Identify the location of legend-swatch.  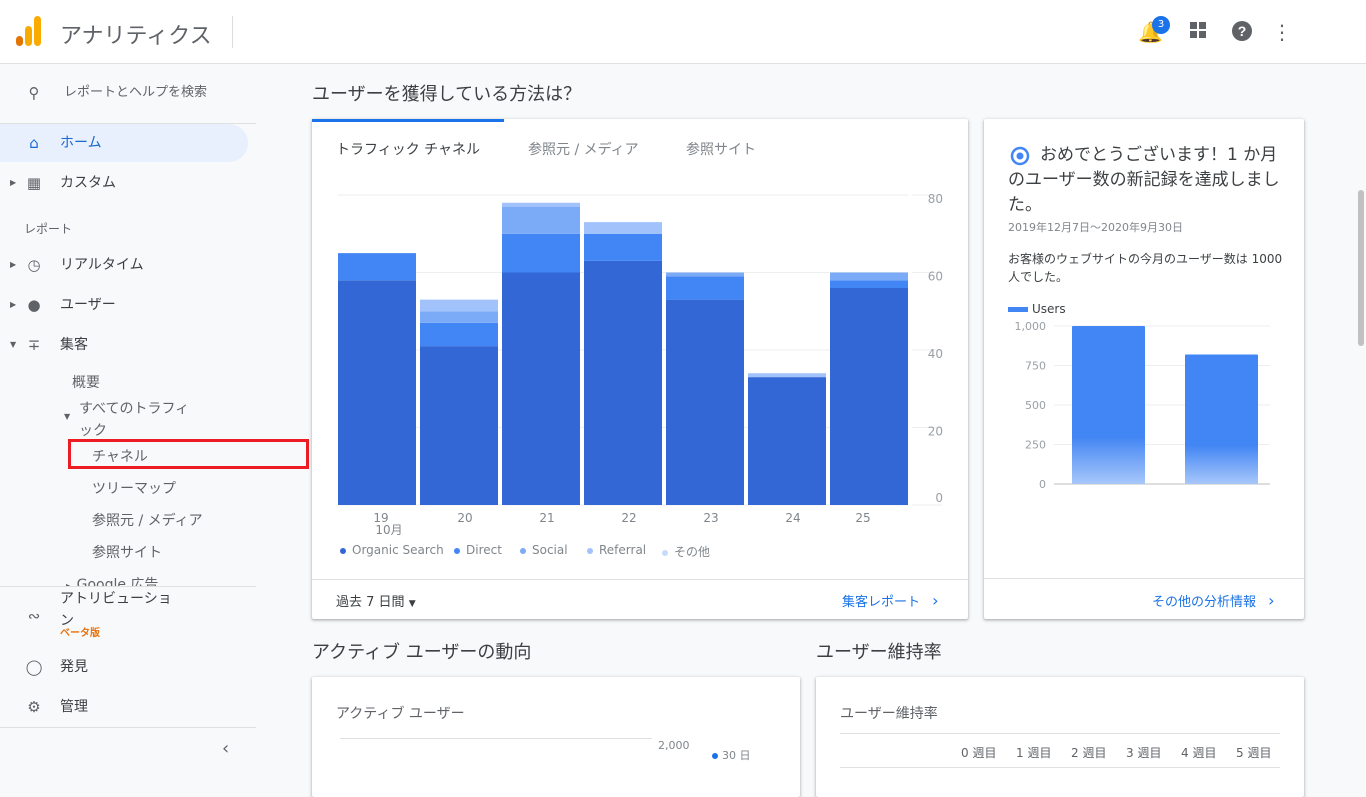
(1018, 309).